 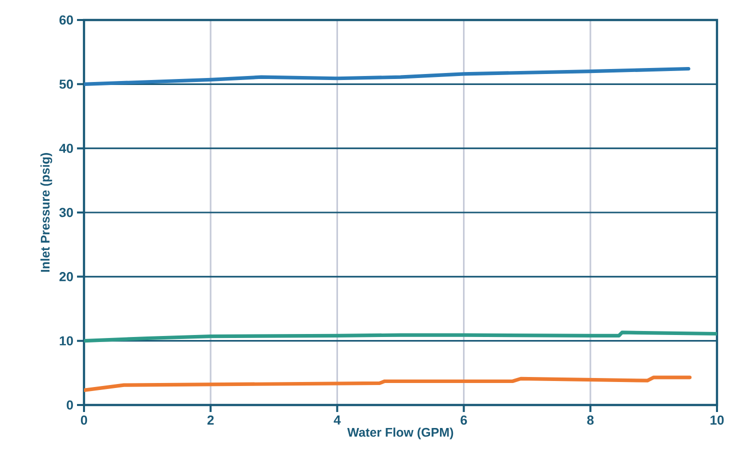 I want to click on x-axis-title: Water Flow (GPM), so click(x=400, y=434).